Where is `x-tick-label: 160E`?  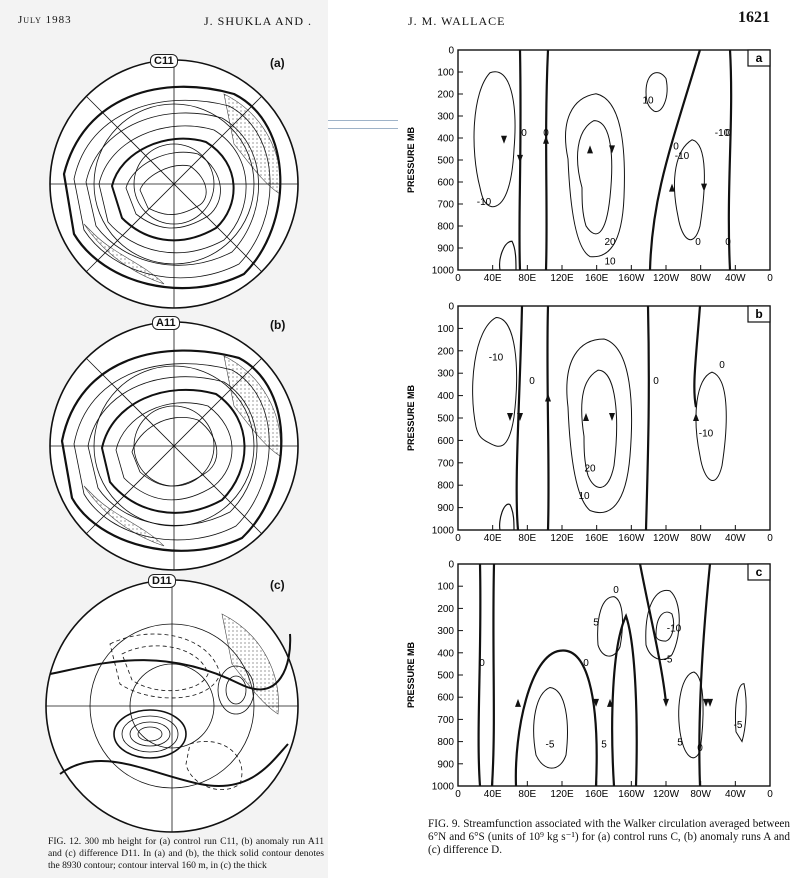 x-tick-label: 160E is located at coordinates (597, 538).